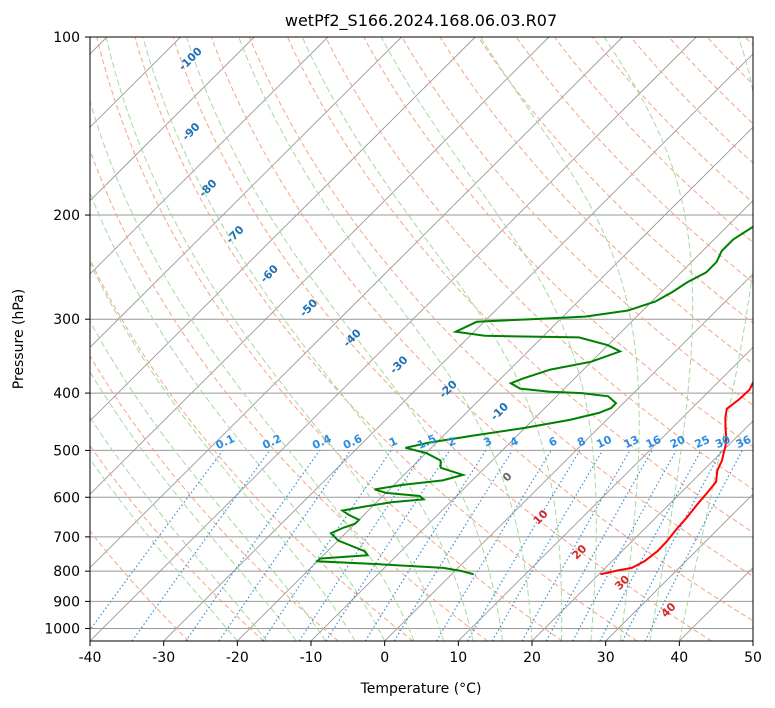 Image resolution: width=775 pixels, height=708 pixels. Describe the element at coordinates (311, 658) in the screenshot. I see `x-tick-label: -10` at that location.